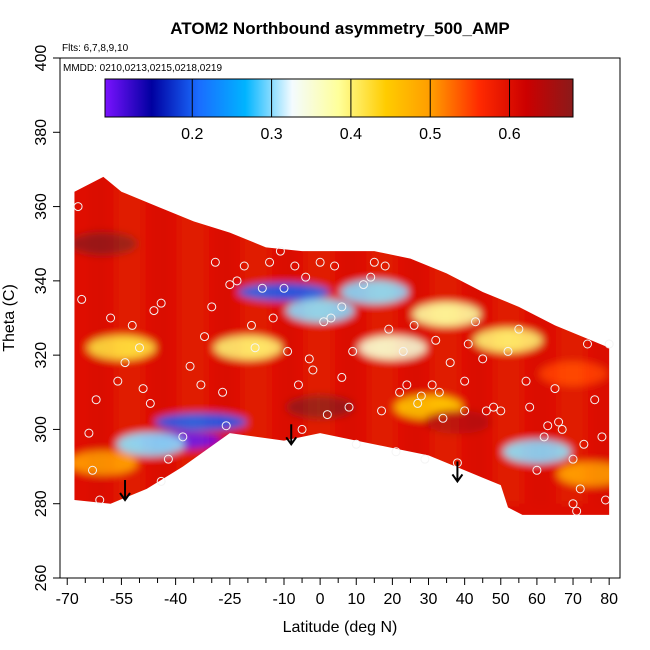 This screenshot has height=650, width=650. I want to click on x-tick-label: 30, so click(429, 599).